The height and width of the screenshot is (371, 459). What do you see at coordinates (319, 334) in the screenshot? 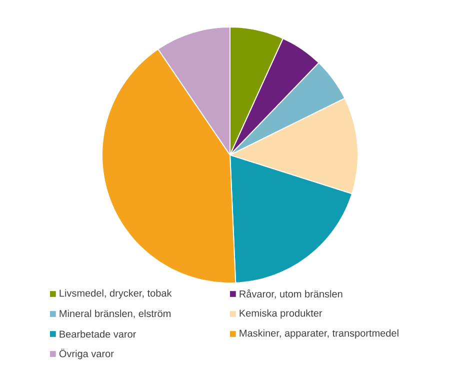
I see `legend-label: Maskiner, apparater, transportmedel` at bounding box center [319, 334].